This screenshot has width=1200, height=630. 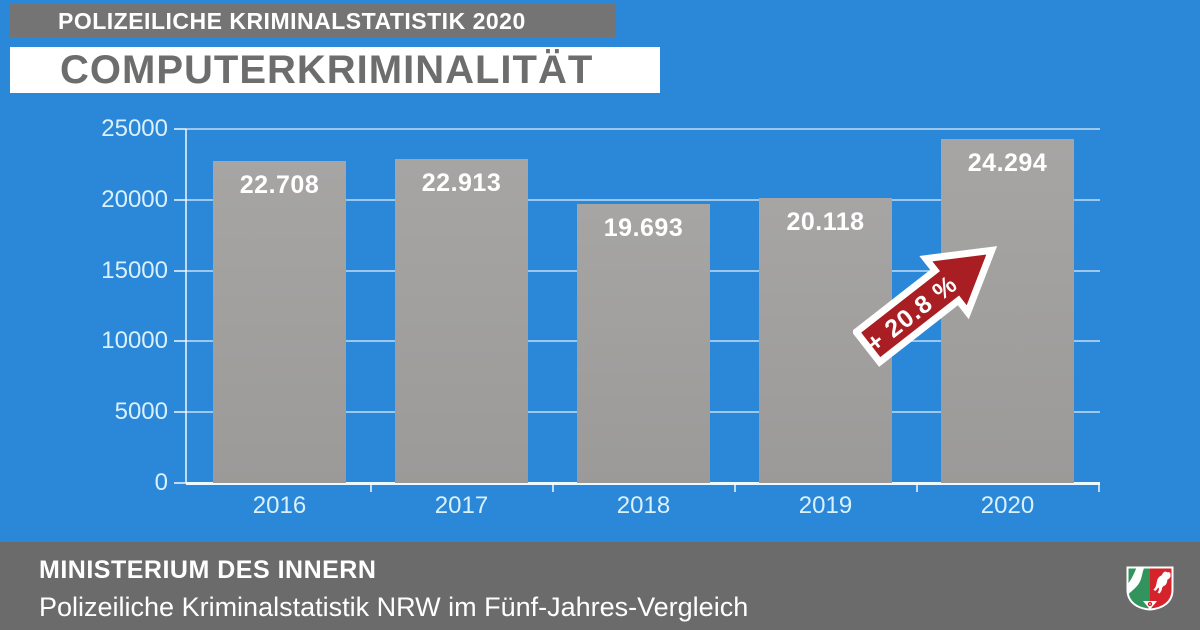 What do you see at coordinates (825, 222) in the screenshot?
I see `bar-value-label: 20.118` at bounding box center [825, 222].